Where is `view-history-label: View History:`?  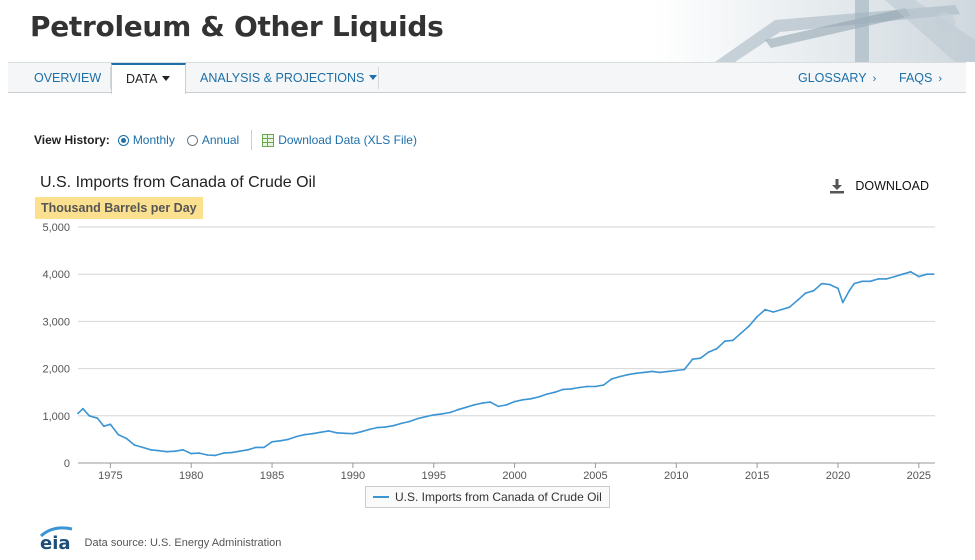
view-history-label: View History: is located at coordinates (72, 140).